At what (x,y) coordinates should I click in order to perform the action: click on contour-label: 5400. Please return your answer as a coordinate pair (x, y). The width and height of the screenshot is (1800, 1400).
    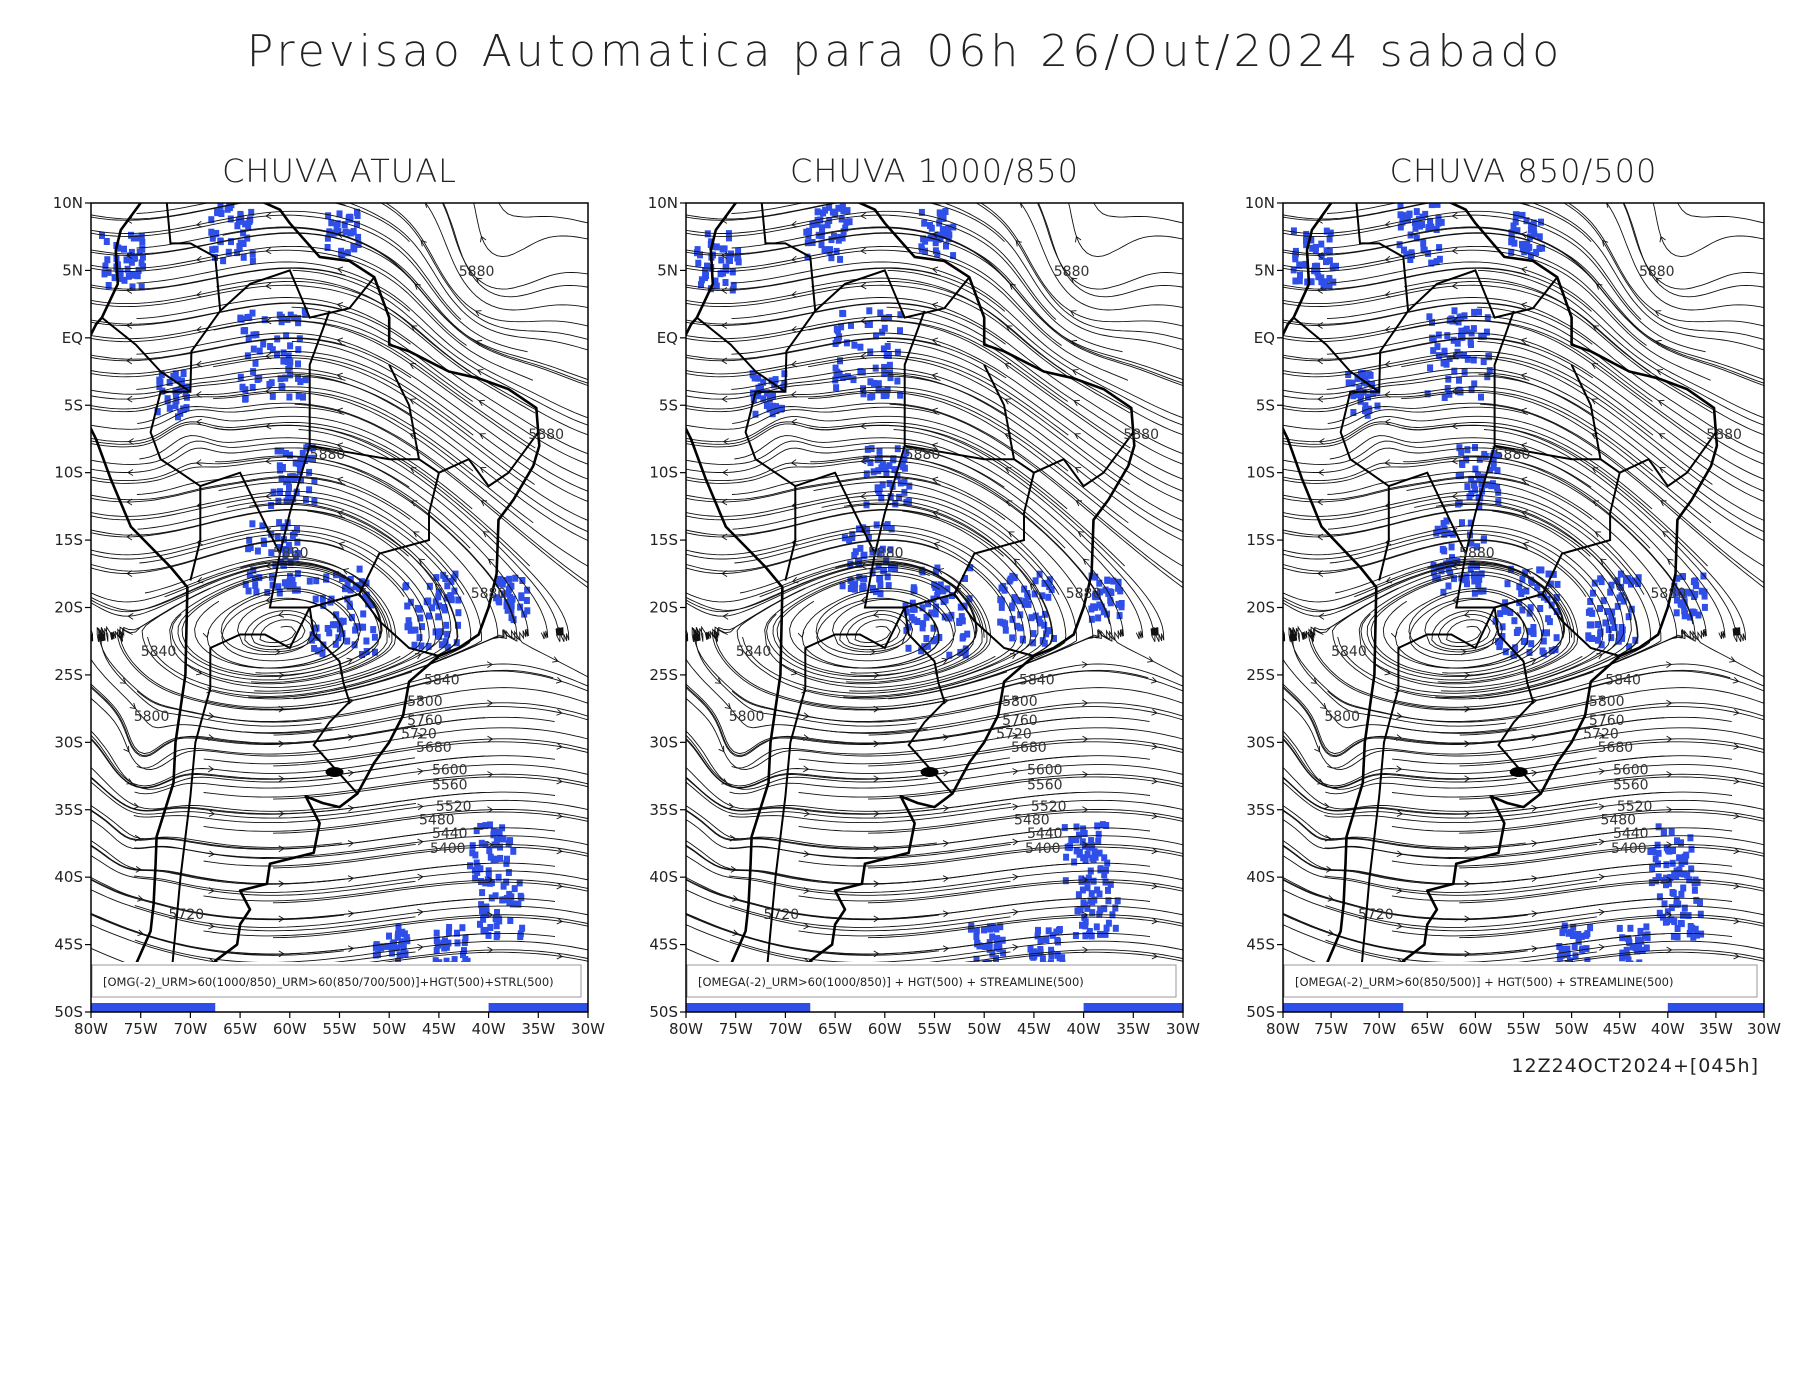
    Looking at the image, I should click on (1629, 849).